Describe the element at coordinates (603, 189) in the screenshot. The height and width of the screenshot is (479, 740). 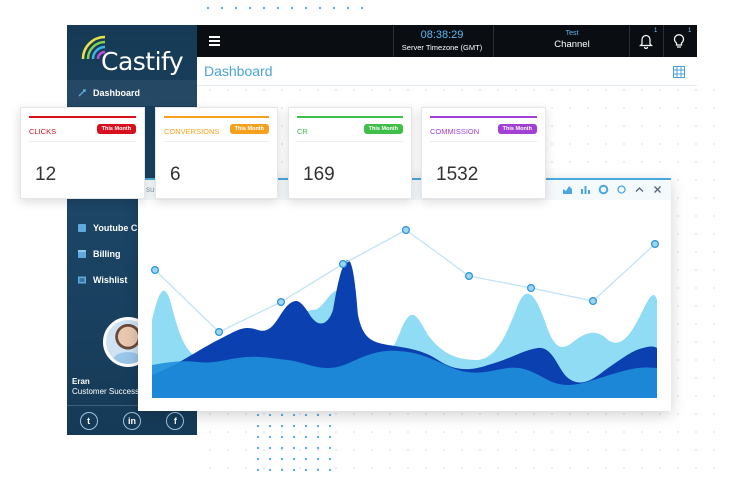
I see `donut-chart-icon` at that location.